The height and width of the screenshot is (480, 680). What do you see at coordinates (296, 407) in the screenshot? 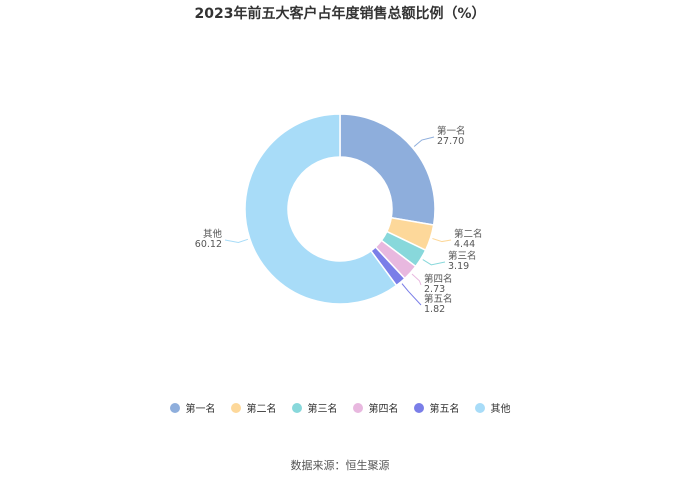
I see `legend-swatch-third` at bounding box center [296, 407].